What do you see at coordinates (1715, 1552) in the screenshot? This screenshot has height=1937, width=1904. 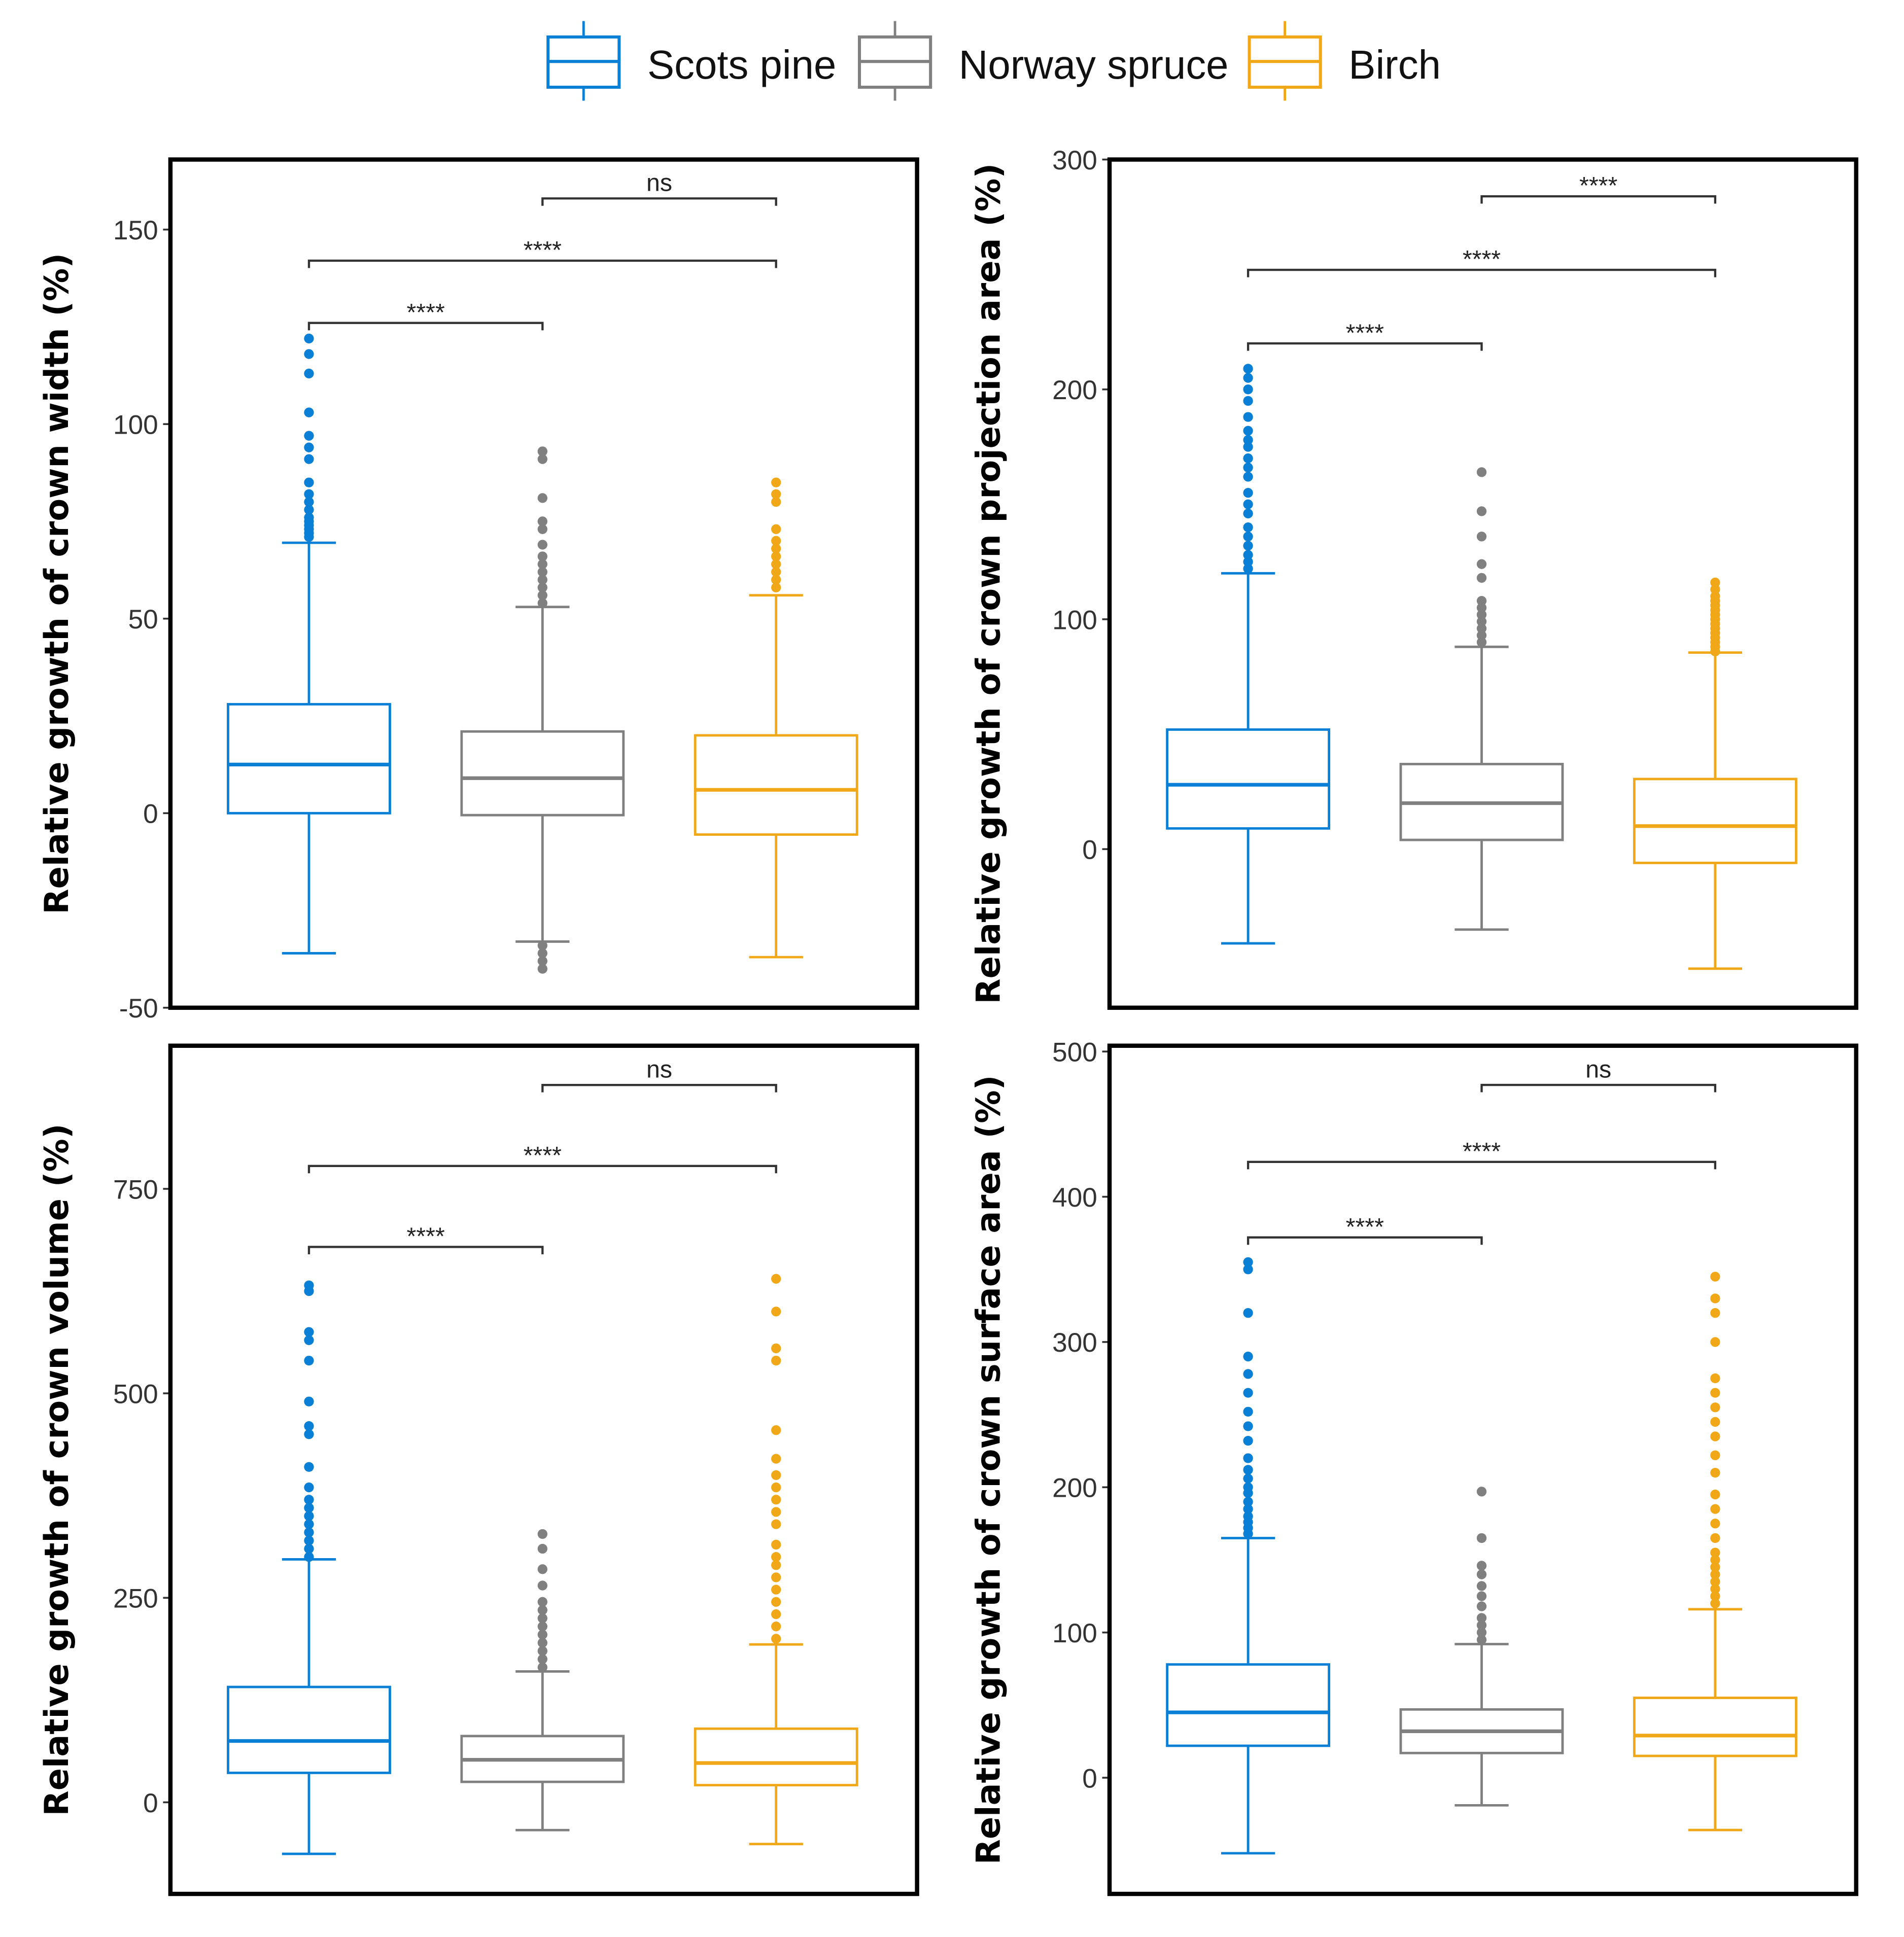 I see `box-birch` at bounding box center [1715, 1552].